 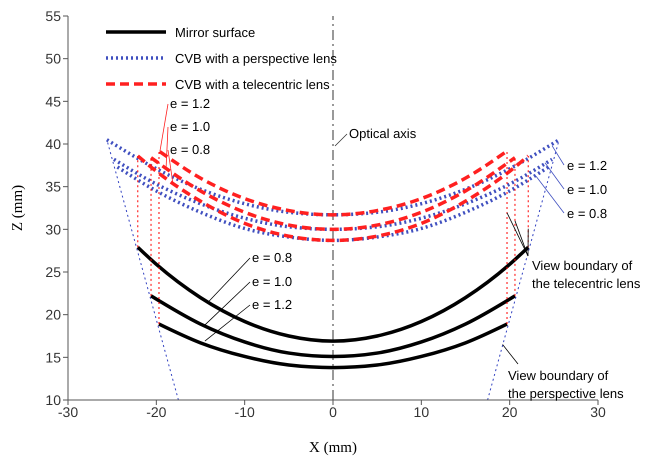 What do you see at coordinates (566, 384) in the screenshot?
I see `annotation: View boundary of the perspective lens` at bounding box center [566, 384].